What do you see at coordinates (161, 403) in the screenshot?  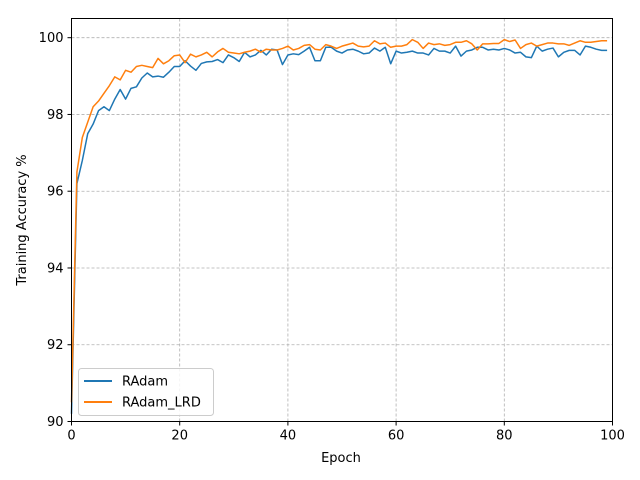 I see `legend-label-radam-lrd: RAdam_LRD` at bounding box center [161, 403].